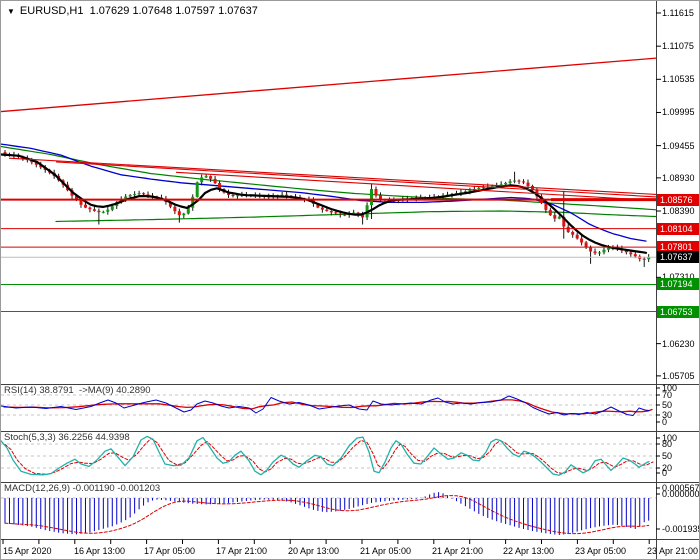  Describe the element at coordinates (27, 551) in the screenshot. I see `time-tick-label: 15 Apr 2020` at that location.